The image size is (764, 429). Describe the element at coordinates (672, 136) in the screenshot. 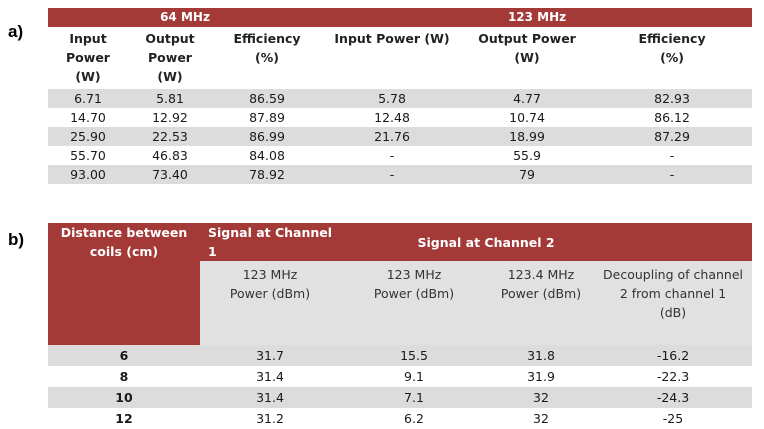

I see `table-cell: 87.29` at that location.